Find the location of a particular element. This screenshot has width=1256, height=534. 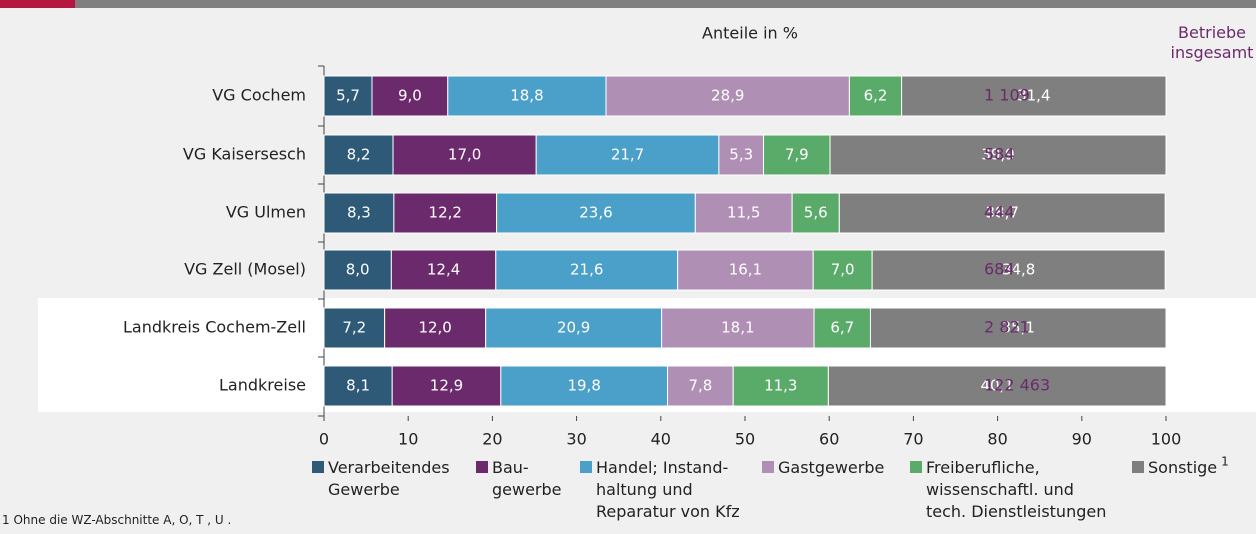

segment-label: 5,3 is located at coordinates (741, 155).